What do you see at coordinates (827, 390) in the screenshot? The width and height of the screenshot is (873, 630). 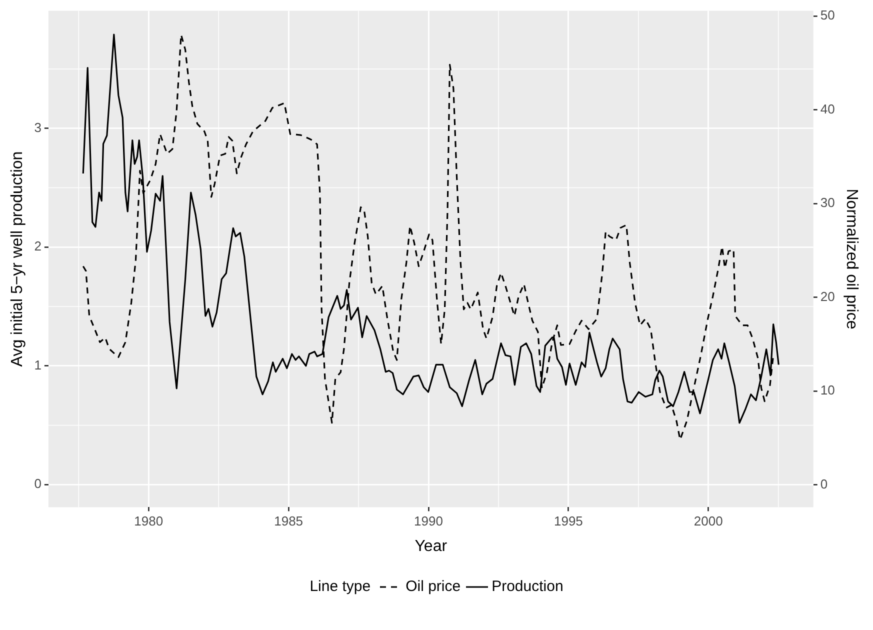 I see `y2-tick-label: 10` at bounding box center [827, 390].